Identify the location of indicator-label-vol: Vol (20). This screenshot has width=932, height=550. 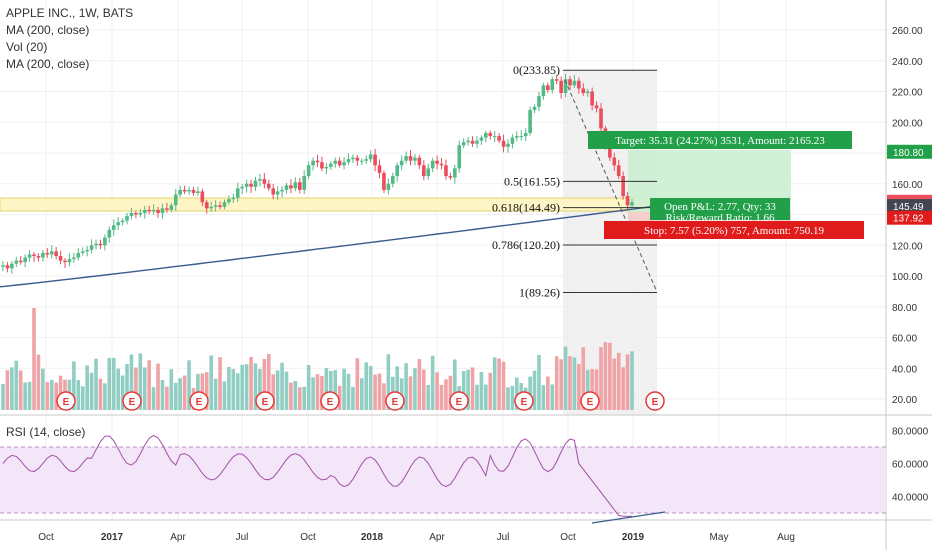
(27, 47).